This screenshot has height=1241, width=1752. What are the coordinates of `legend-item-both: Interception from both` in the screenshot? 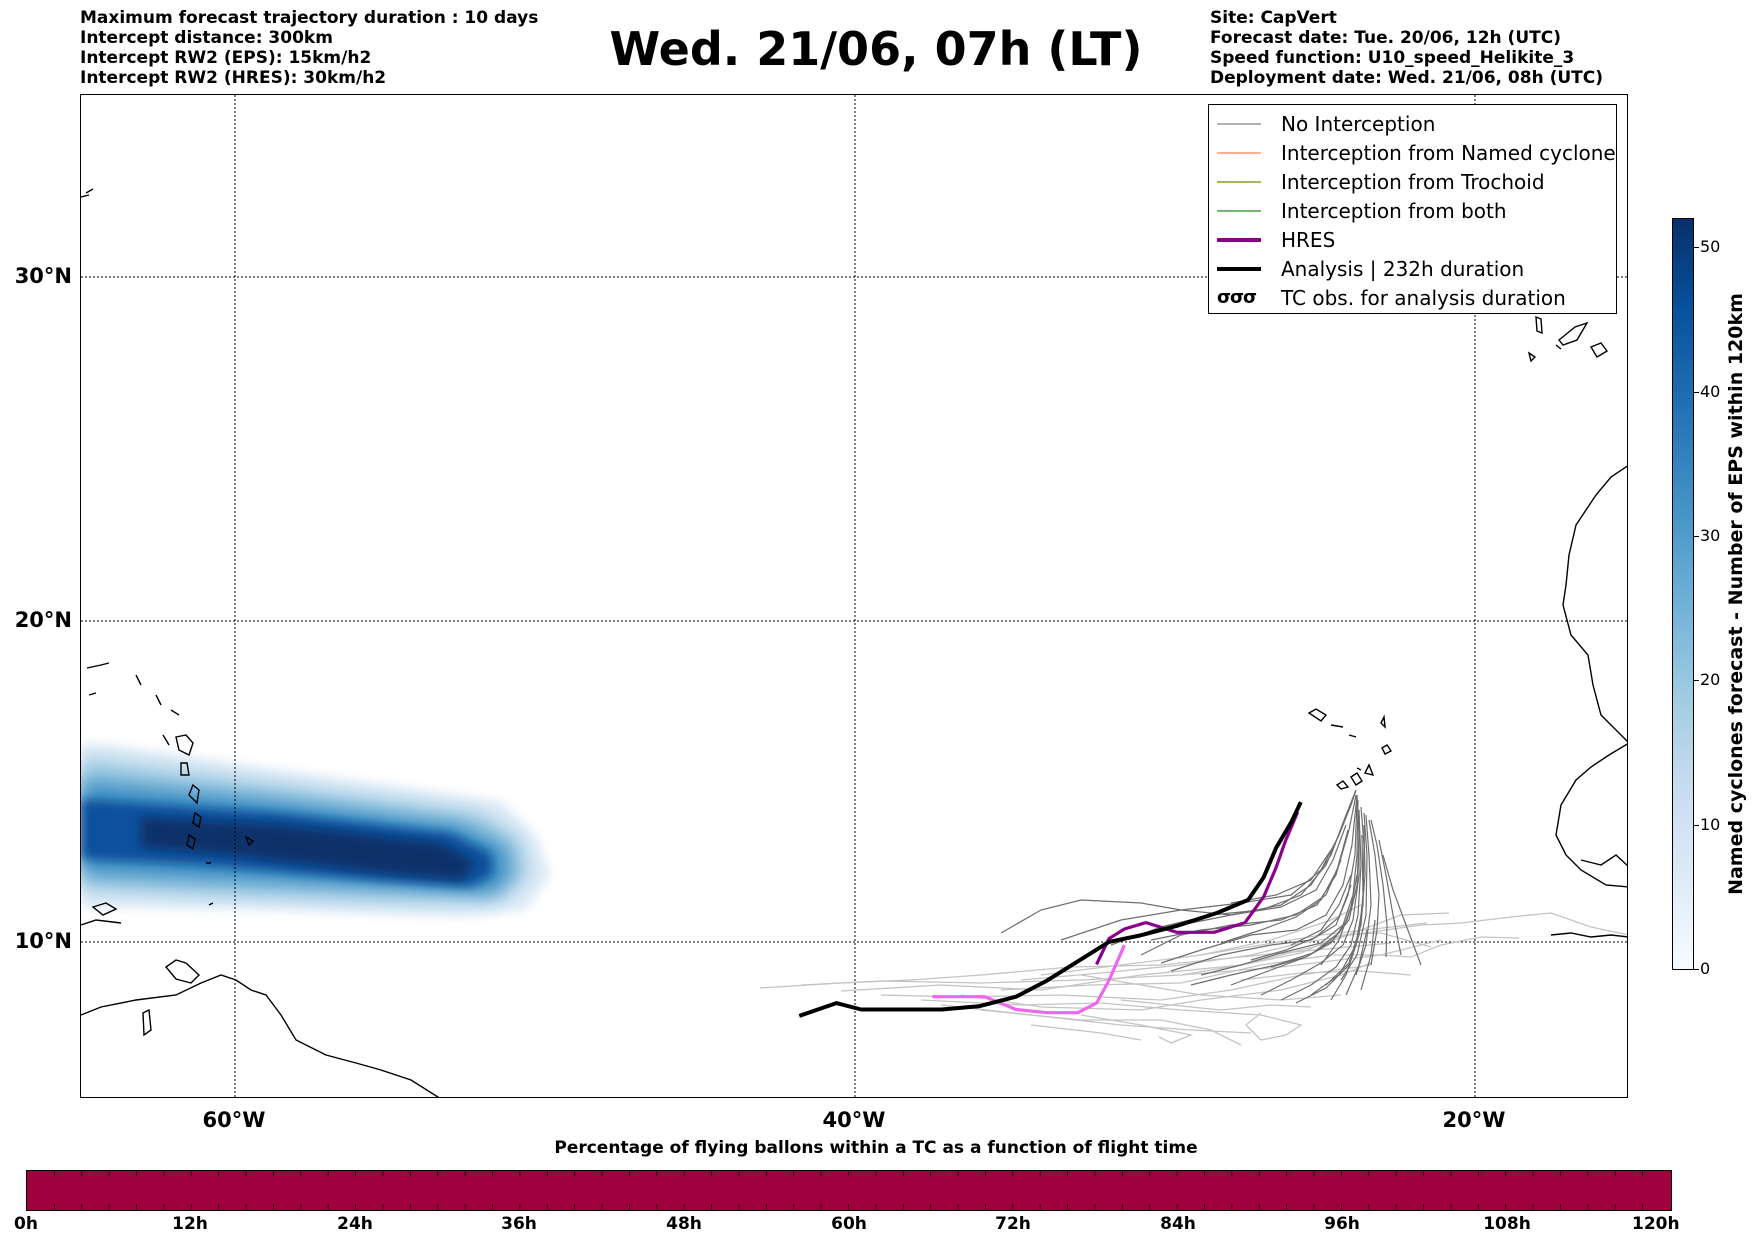 It's located at (1412, 210).